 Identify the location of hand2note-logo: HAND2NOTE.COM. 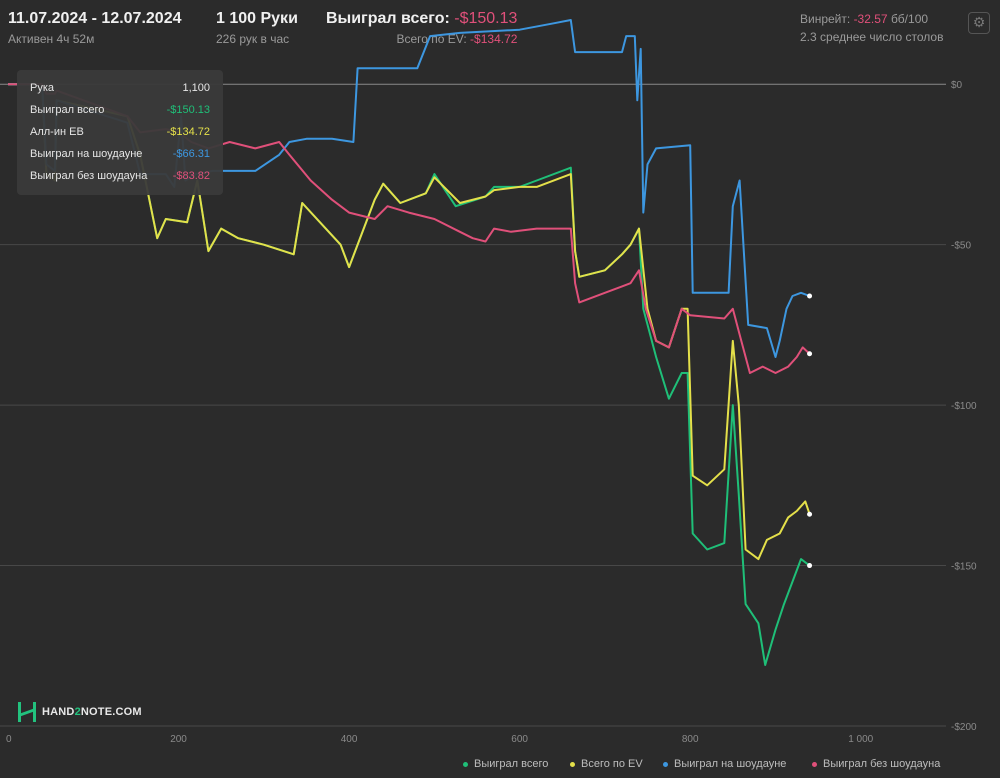
(80, 712).